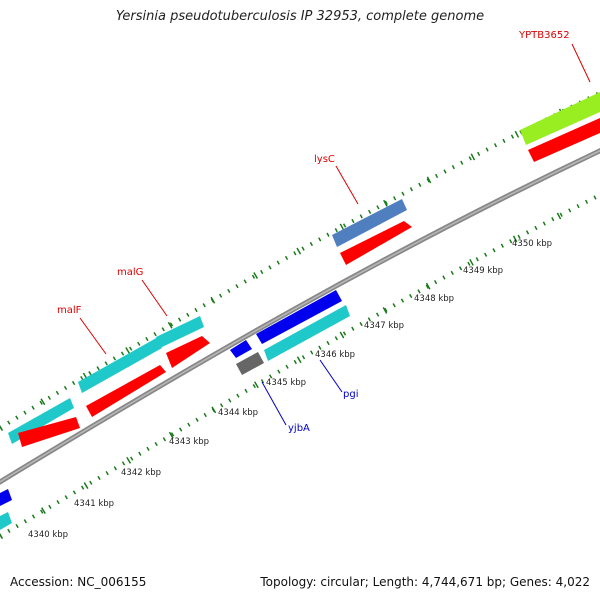 The width and height of the screenshot is (600, 600). I want to click on gene-feature-yjbA, so click(250, 363).